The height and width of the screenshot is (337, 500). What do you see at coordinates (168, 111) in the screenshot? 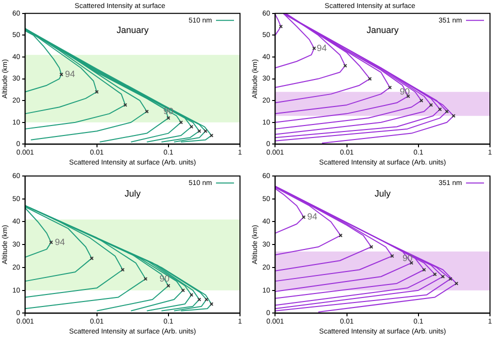
I see `annotation: 90` at bounding box center [168, 111].